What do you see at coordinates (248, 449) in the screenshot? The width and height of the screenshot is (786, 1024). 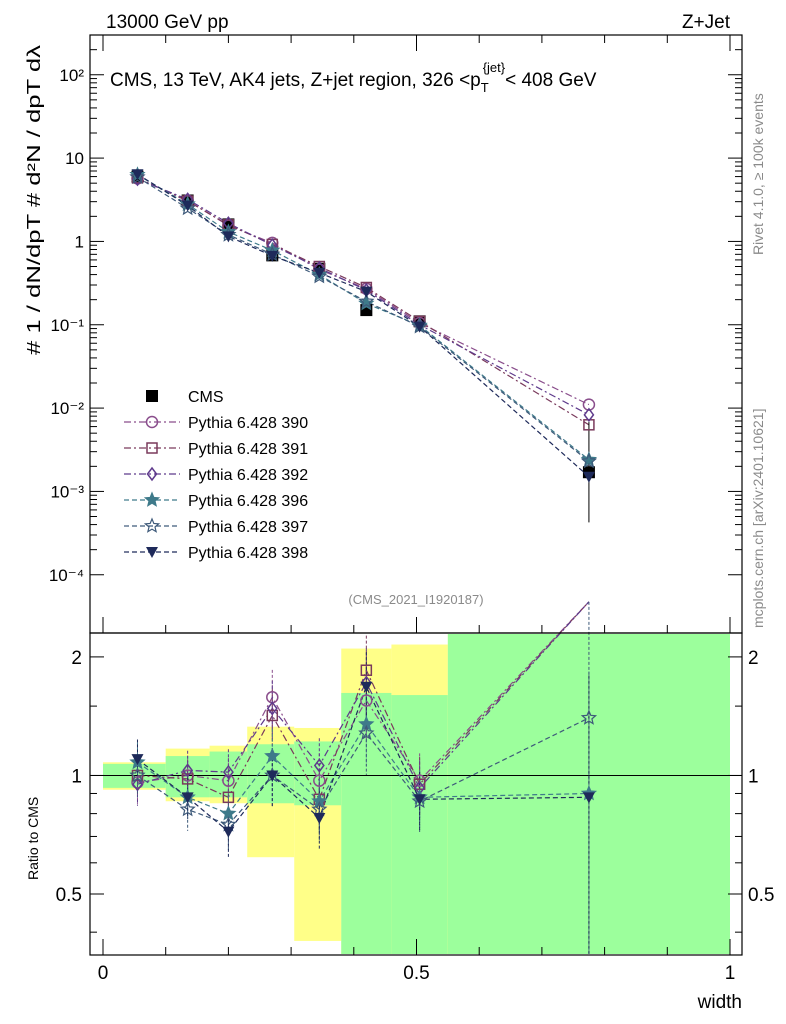 I see `legend-label-2: Pythia 6.428 391` at bounding box center [248, 449].